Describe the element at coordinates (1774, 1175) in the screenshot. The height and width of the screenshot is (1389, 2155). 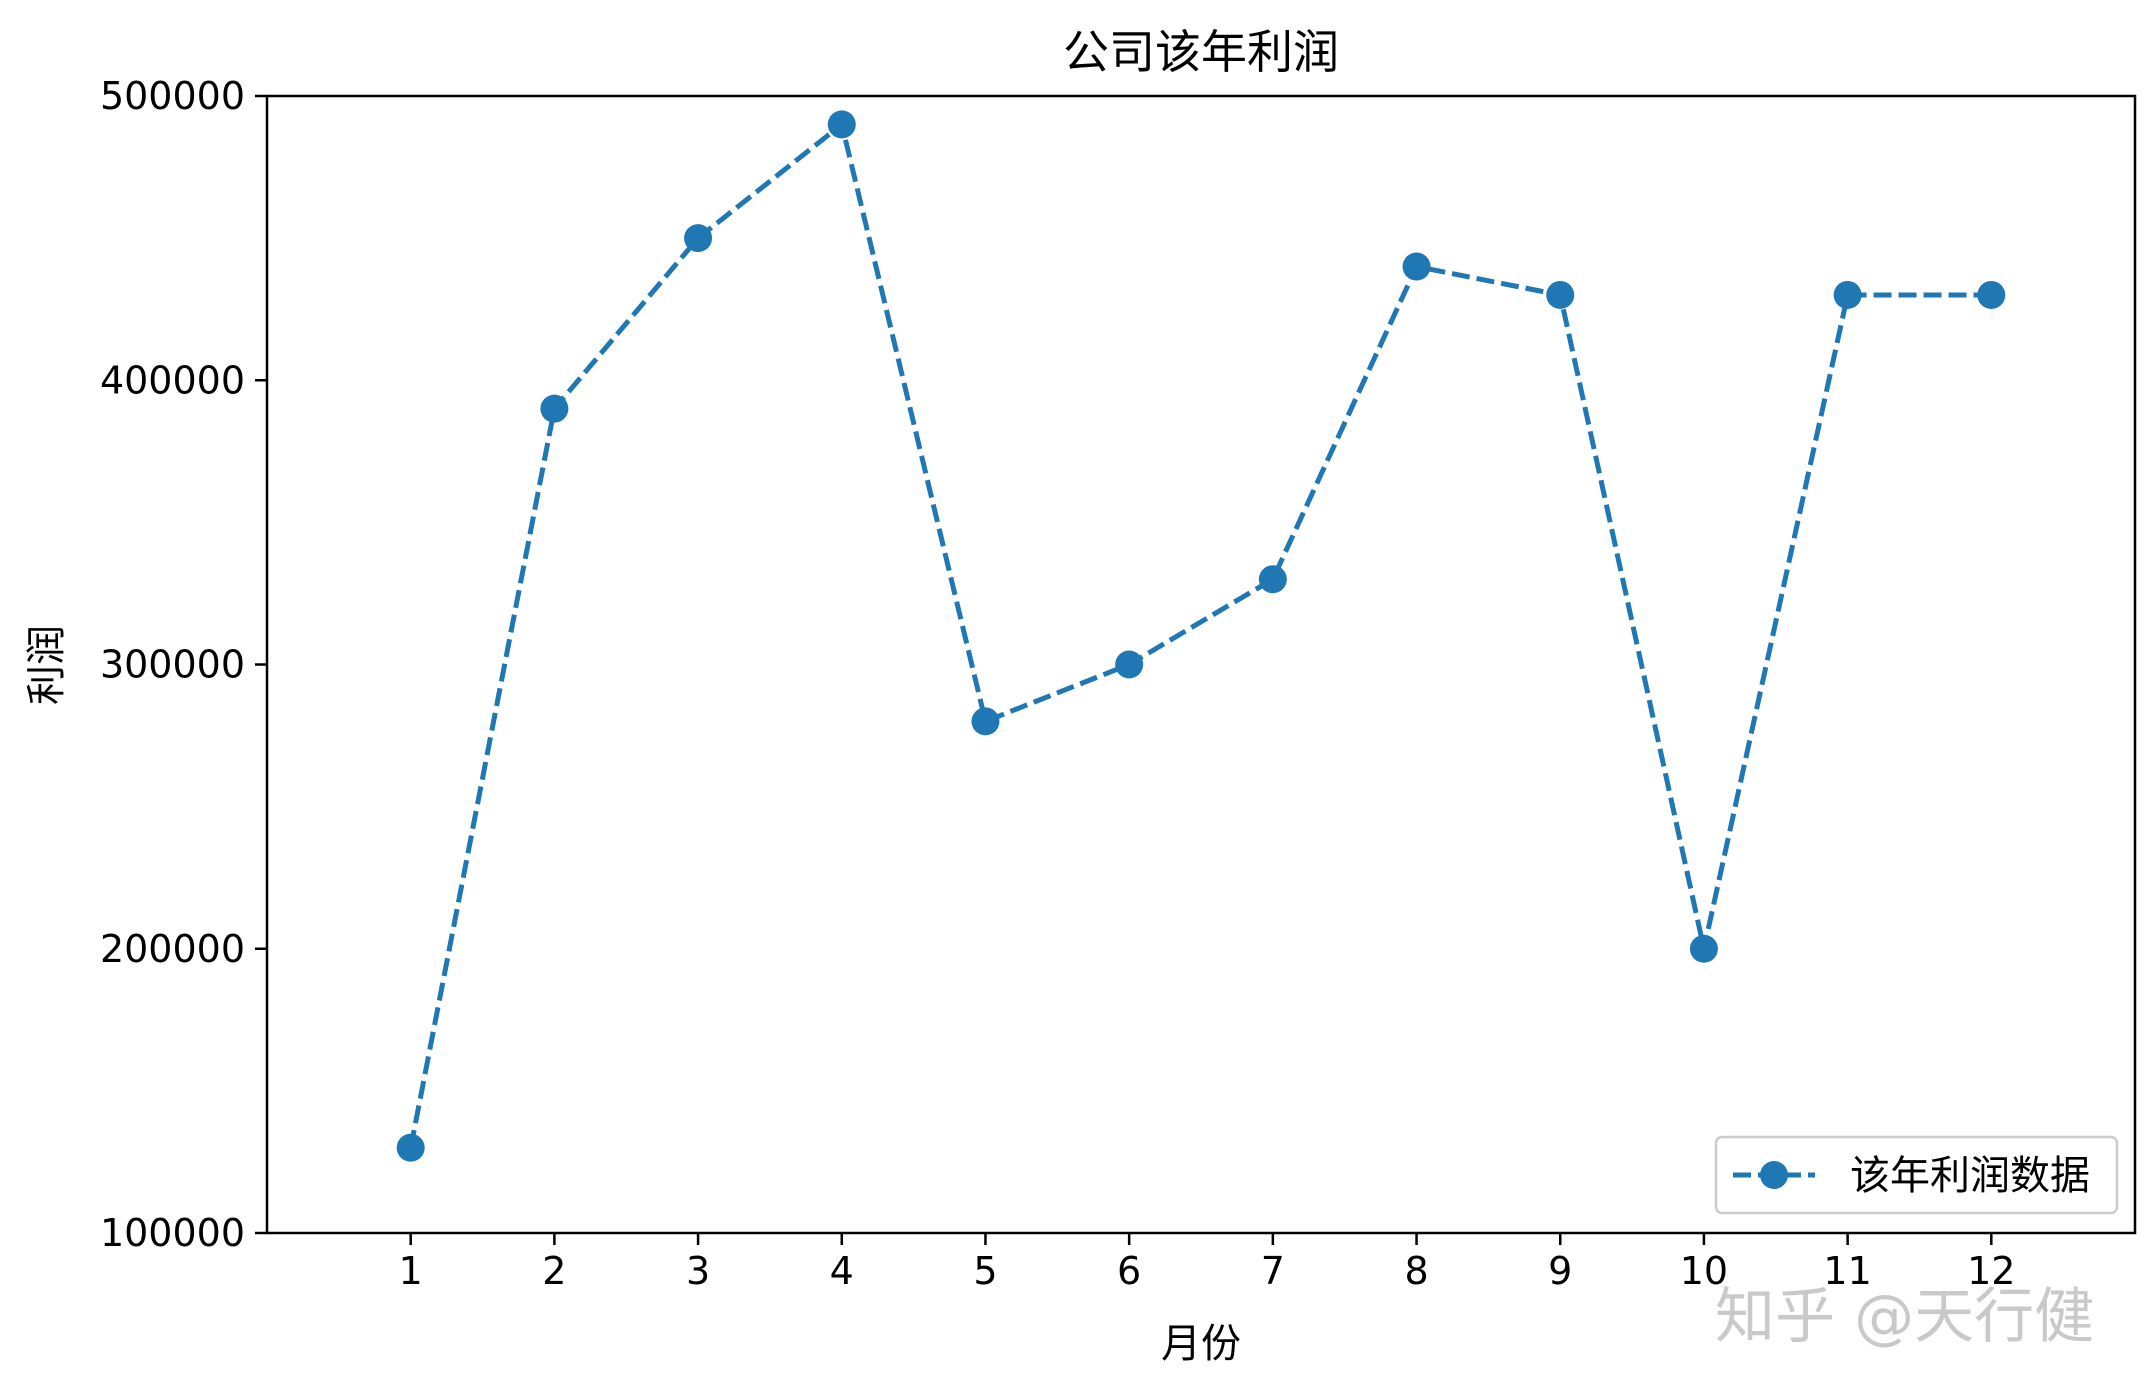
I see `legend-marker-swatch` at that location.